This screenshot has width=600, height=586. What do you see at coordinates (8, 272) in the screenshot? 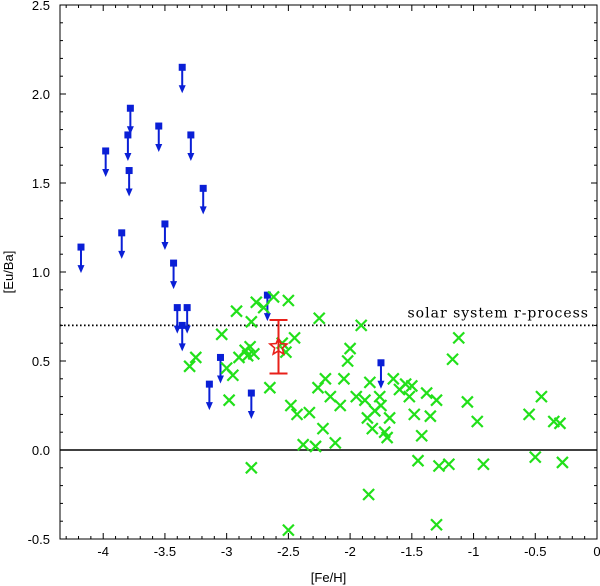
I see `y-axis-title: [Eu/Ba]` at bounding box center [8, 272].